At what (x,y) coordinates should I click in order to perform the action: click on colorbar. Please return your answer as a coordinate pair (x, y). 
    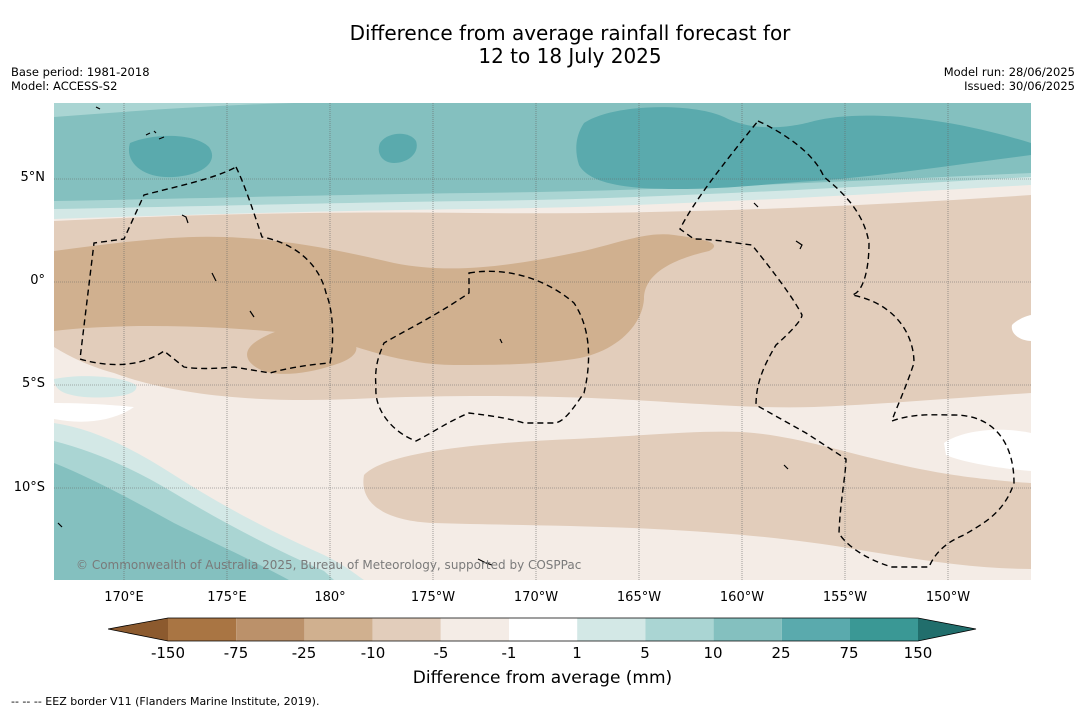
    Looking at the image, I should click on (542, 629).